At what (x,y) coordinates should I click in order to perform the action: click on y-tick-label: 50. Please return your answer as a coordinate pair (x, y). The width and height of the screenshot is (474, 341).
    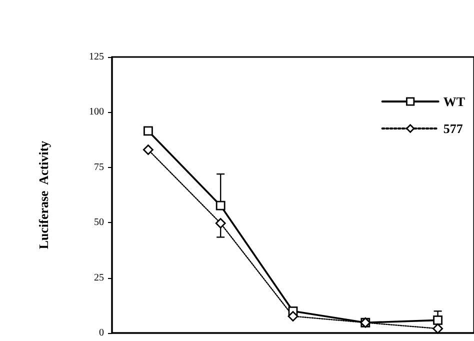
    Looking at the image, I should click on (99, 222).